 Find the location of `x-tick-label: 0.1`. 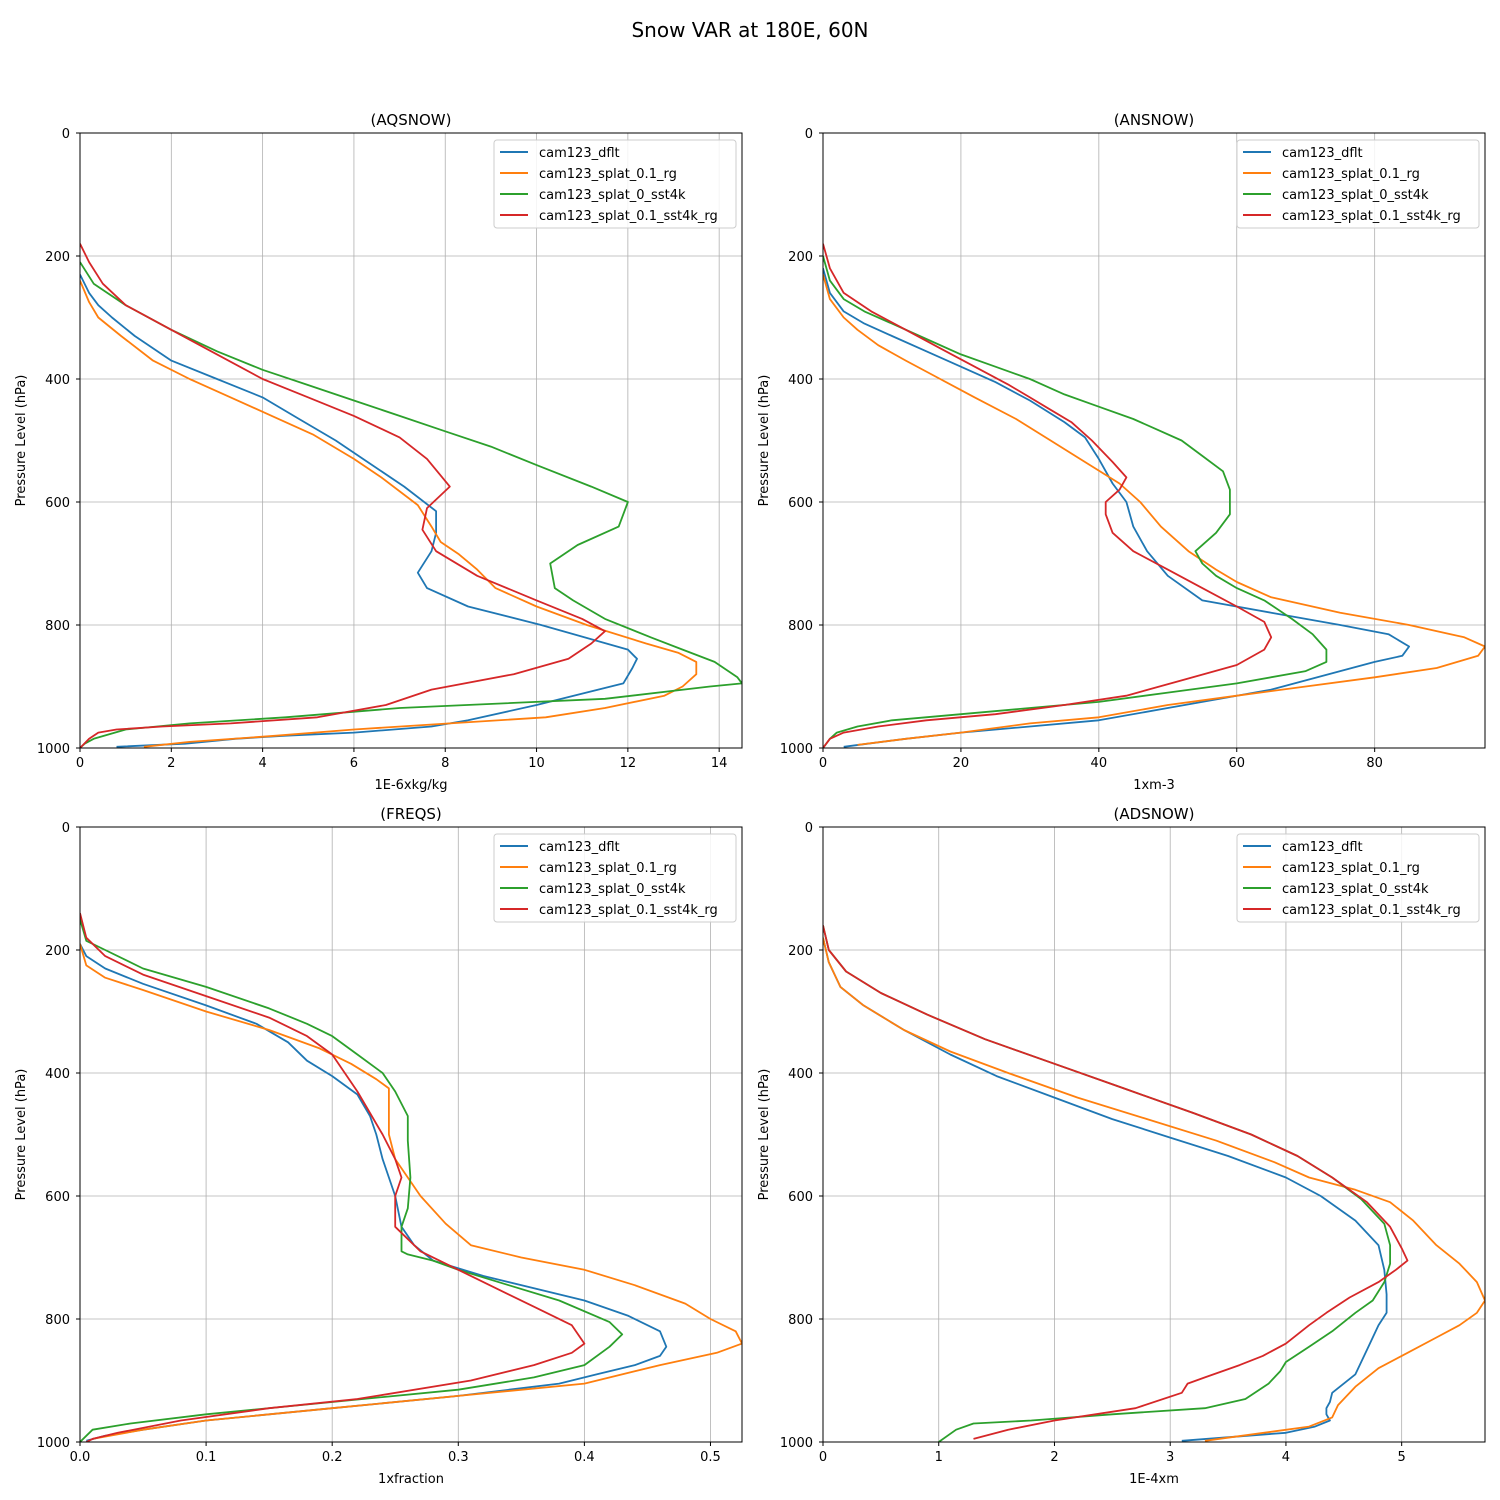

x-tick-label: 0.1 is located at coordinates (206, 1457).